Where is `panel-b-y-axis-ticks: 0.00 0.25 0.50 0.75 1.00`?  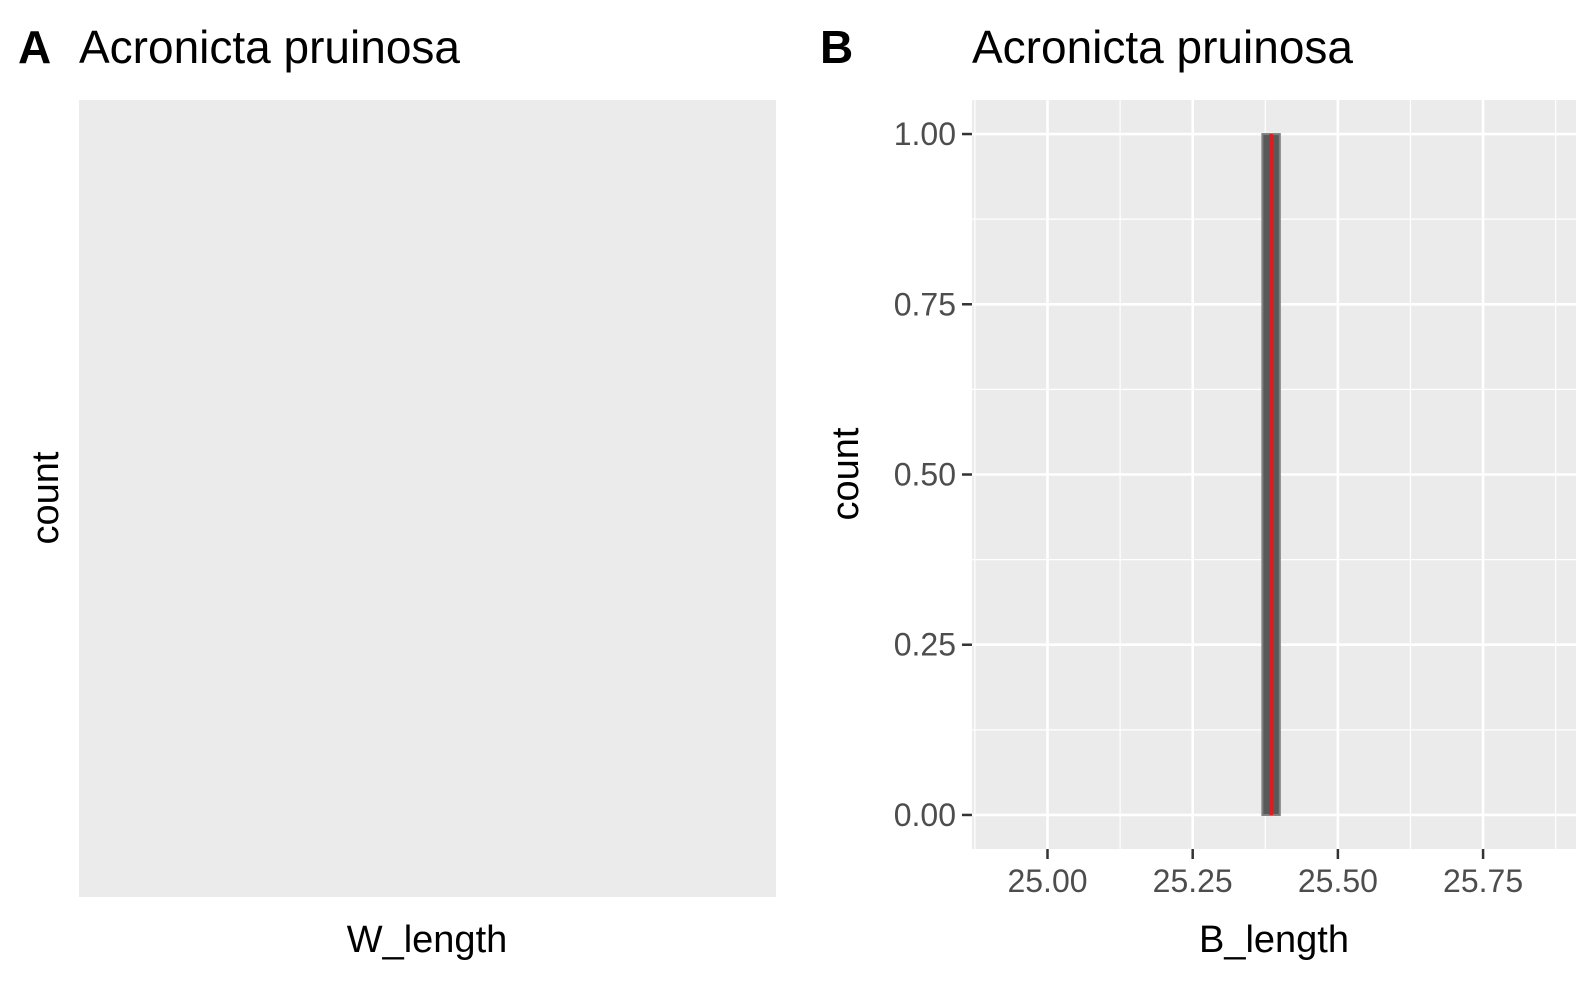
panel-b-y-axis-ticks: 0.00 0.25 0.50 0.75 1.00 is located at coordinates (933, 474).